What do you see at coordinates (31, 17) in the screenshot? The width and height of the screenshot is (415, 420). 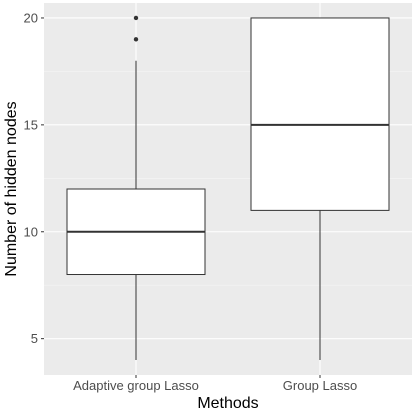 I see `y-tick-label: 20` at bounding box center [31, 17].